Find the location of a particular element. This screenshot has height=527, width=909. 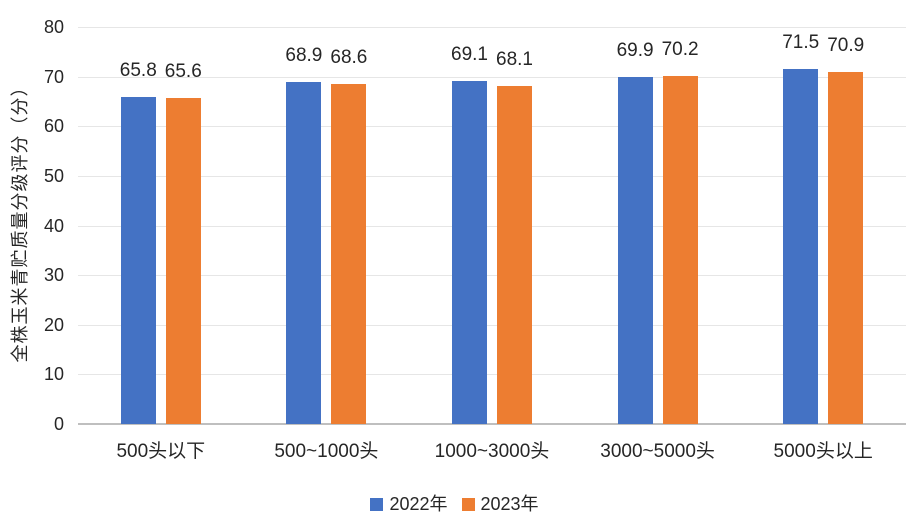

x-axis-line is located at coordinates (492, 424).